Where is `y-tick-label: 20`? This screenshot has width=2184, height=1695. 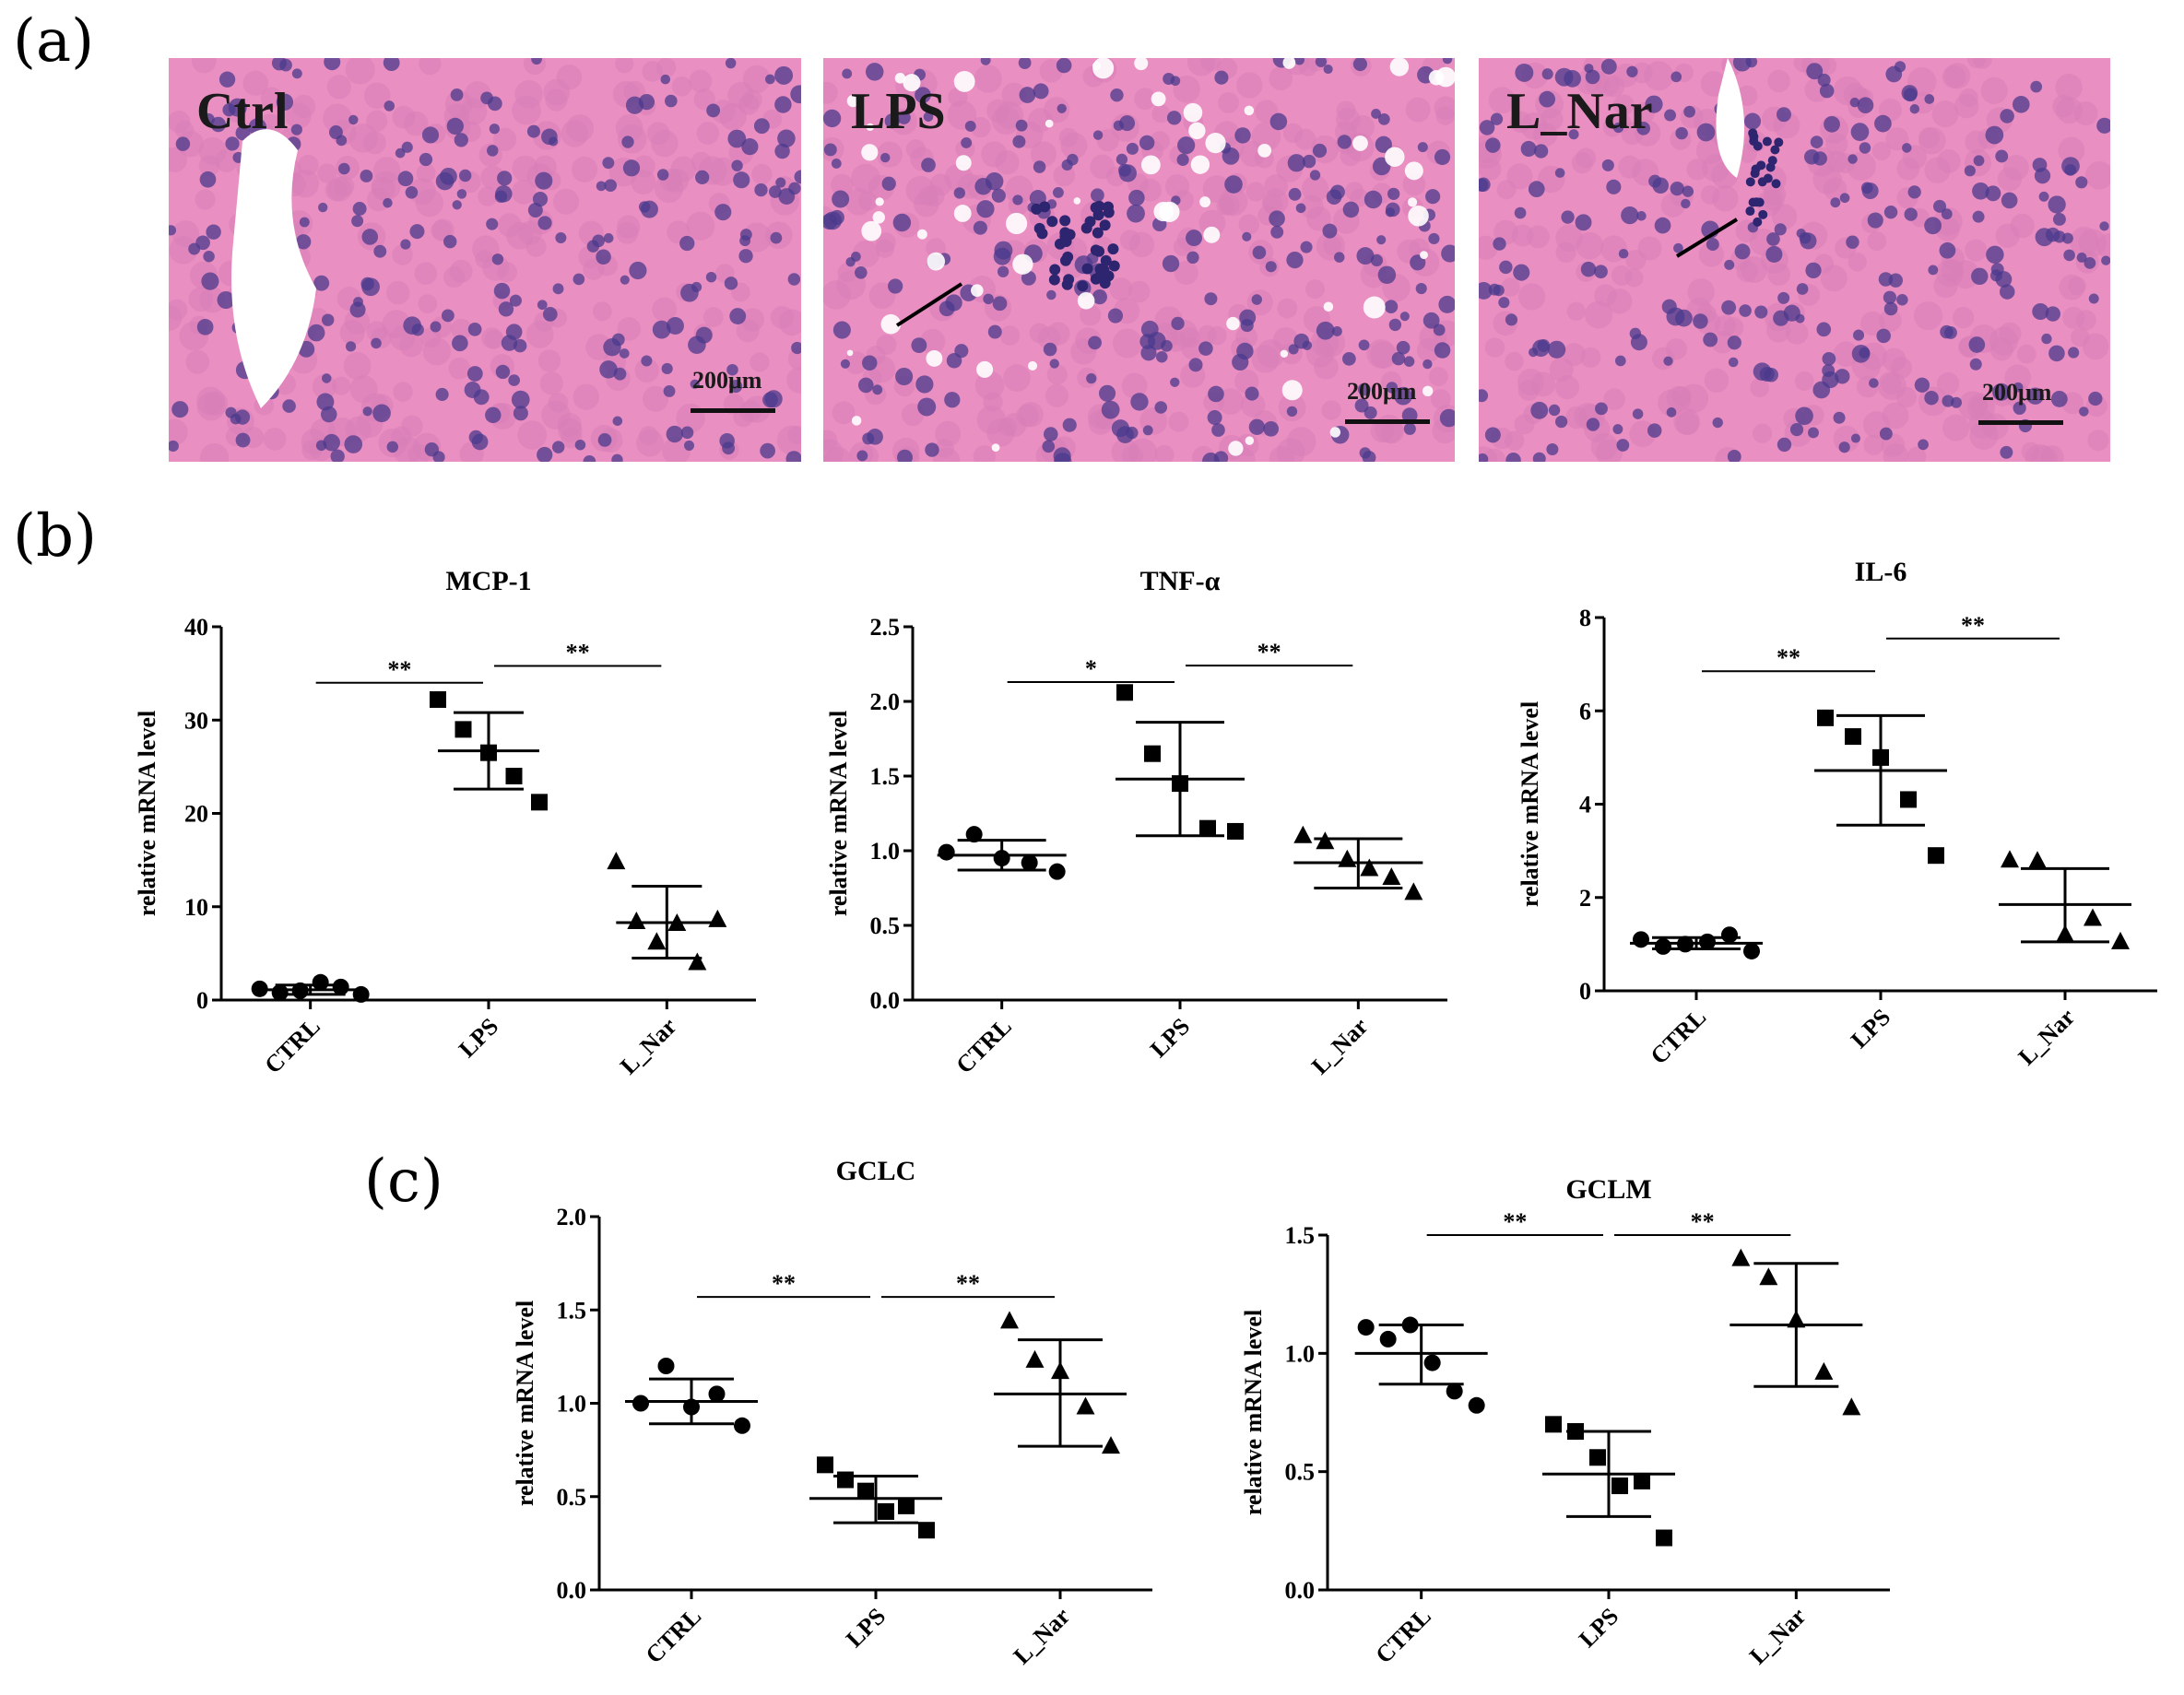
y-tick-label: 20 is located at coordinates (196, 814).